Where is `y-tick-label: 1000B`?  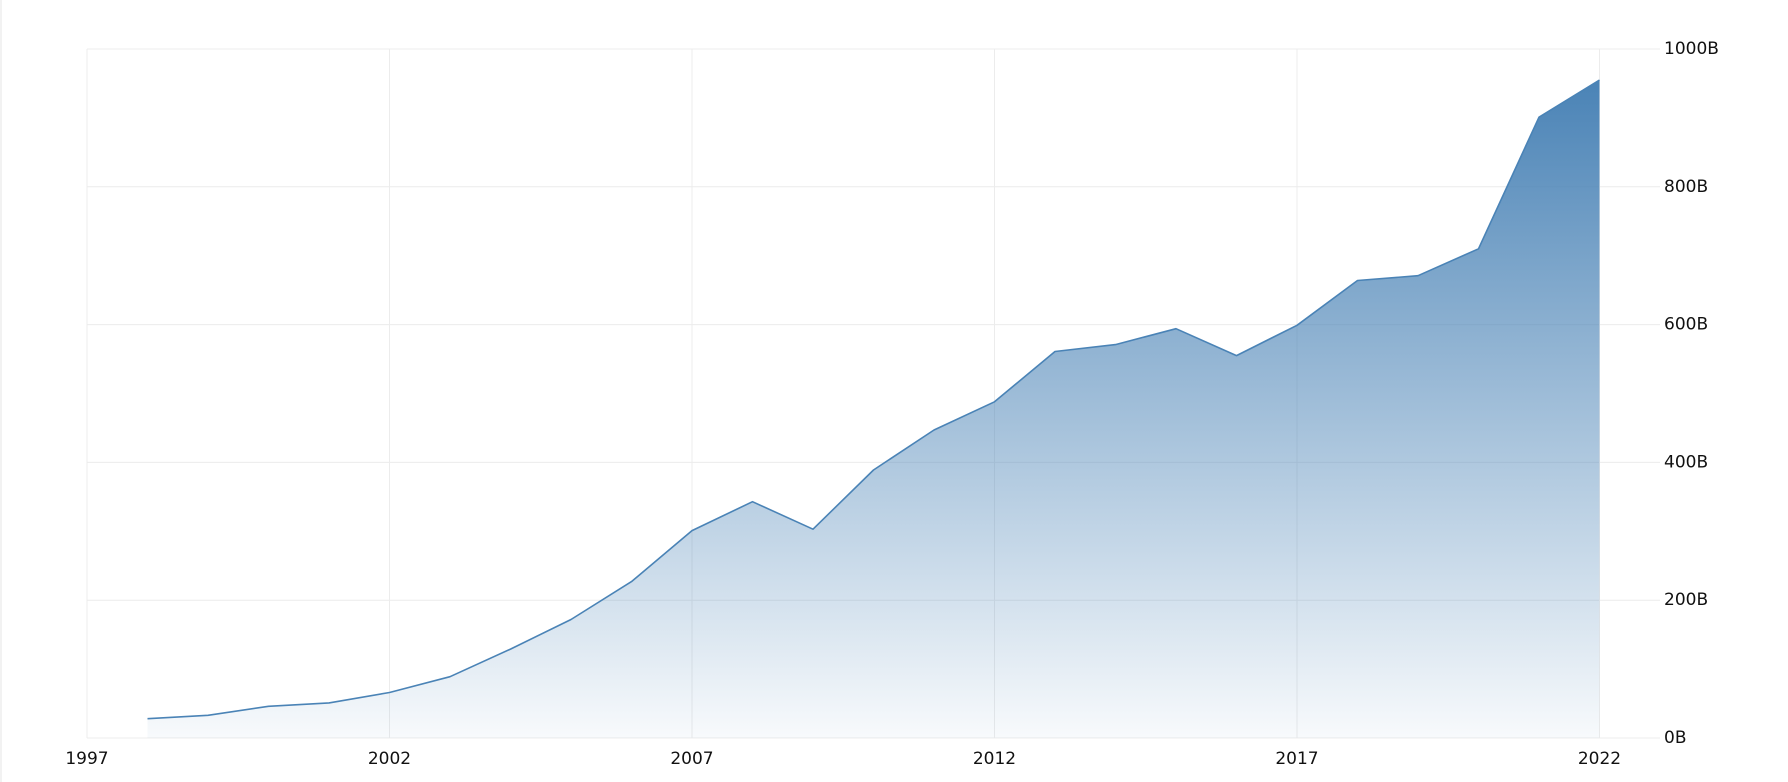 y-tick-label: 1000B is located at coordinates (1691, 49).